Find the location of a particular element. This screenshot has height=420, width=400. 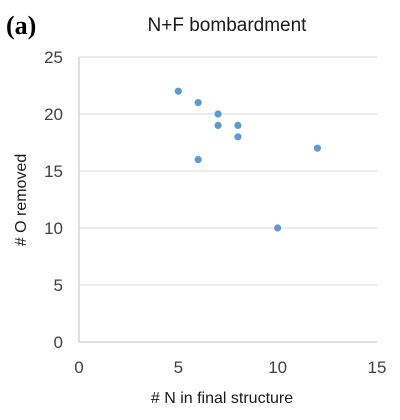

x-tick-label: 0 is located at coordinates (78, 367).